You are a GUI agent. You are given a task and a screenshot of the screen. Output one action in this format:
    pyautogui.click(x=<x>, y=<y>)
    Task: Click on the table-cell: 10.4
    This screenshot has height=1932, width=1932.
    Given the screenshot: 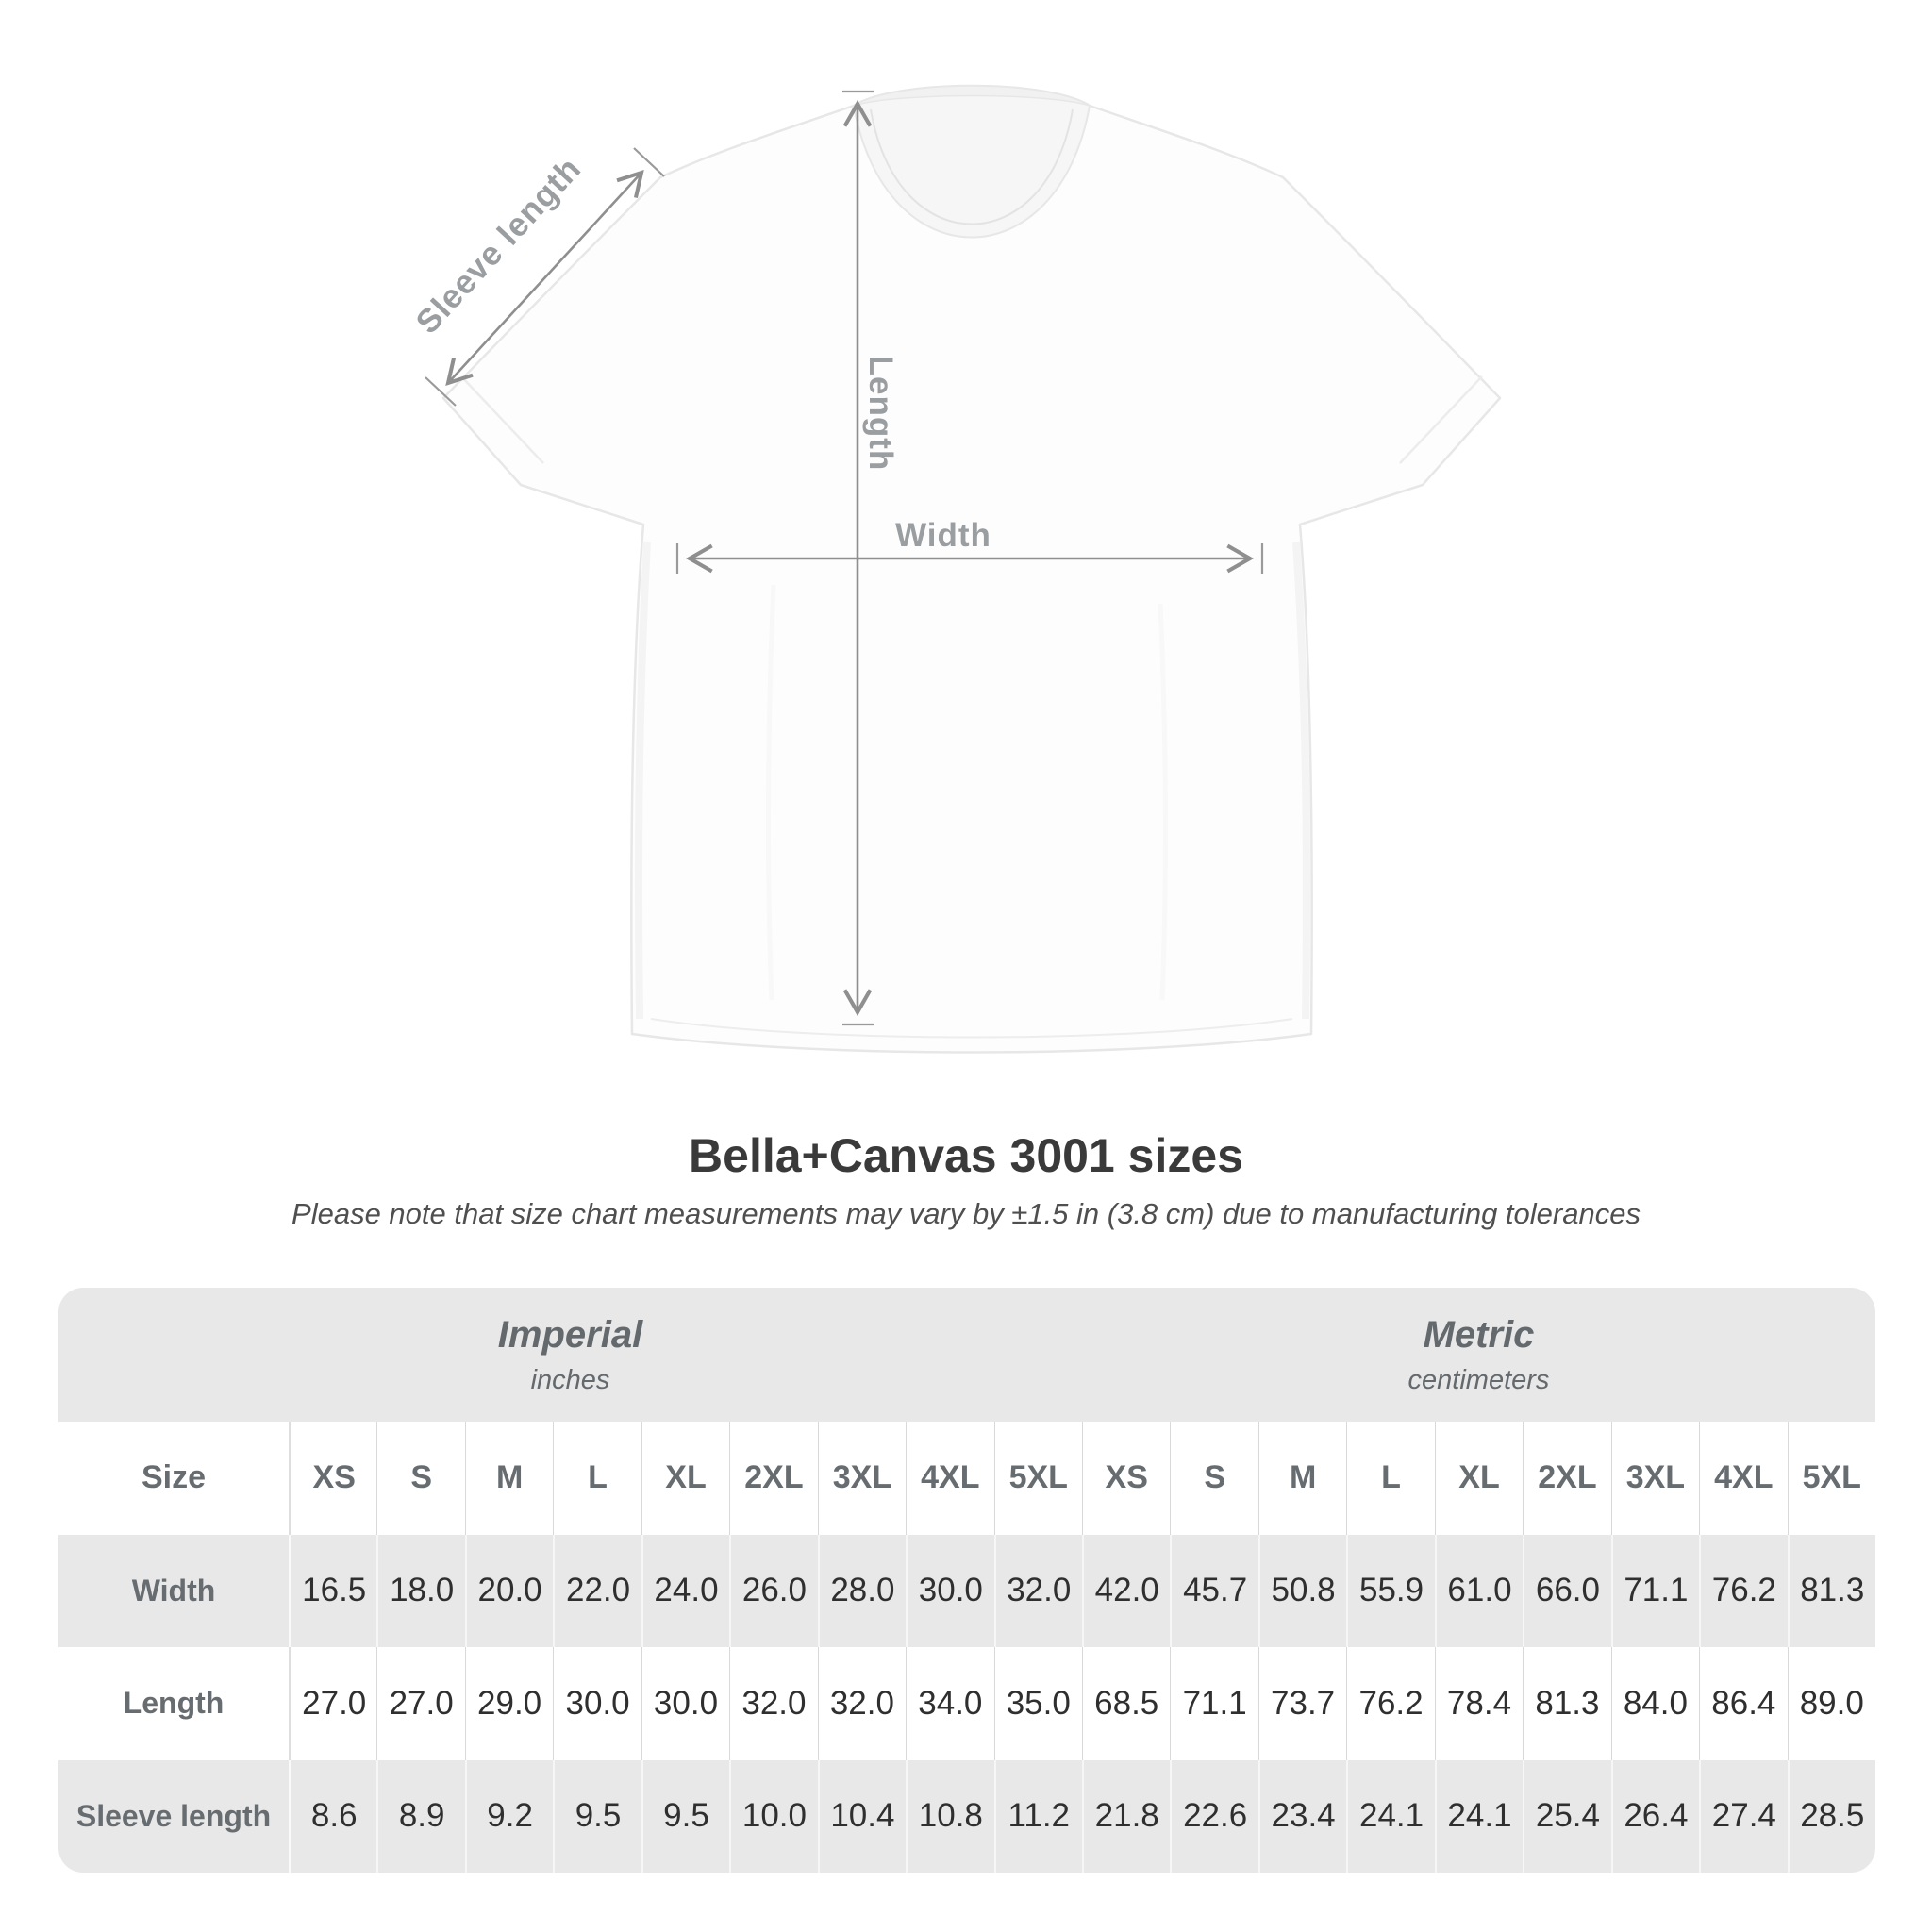 What is the action you would take?
    pyautogui.click(x=861, y=1816)
    